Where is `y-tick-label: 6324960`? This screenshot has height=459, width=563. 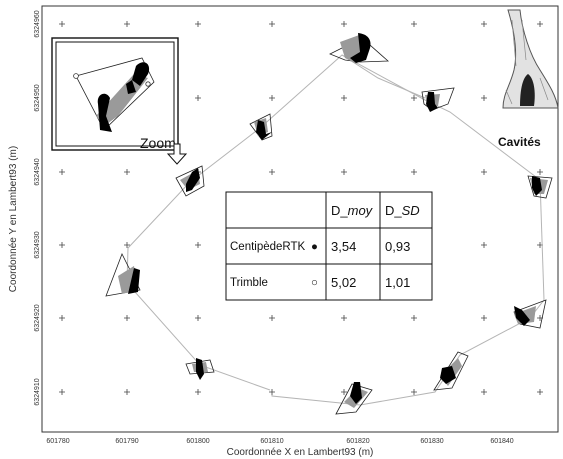 y-tick-label: 6324960 is located at coordinates (37, 23).